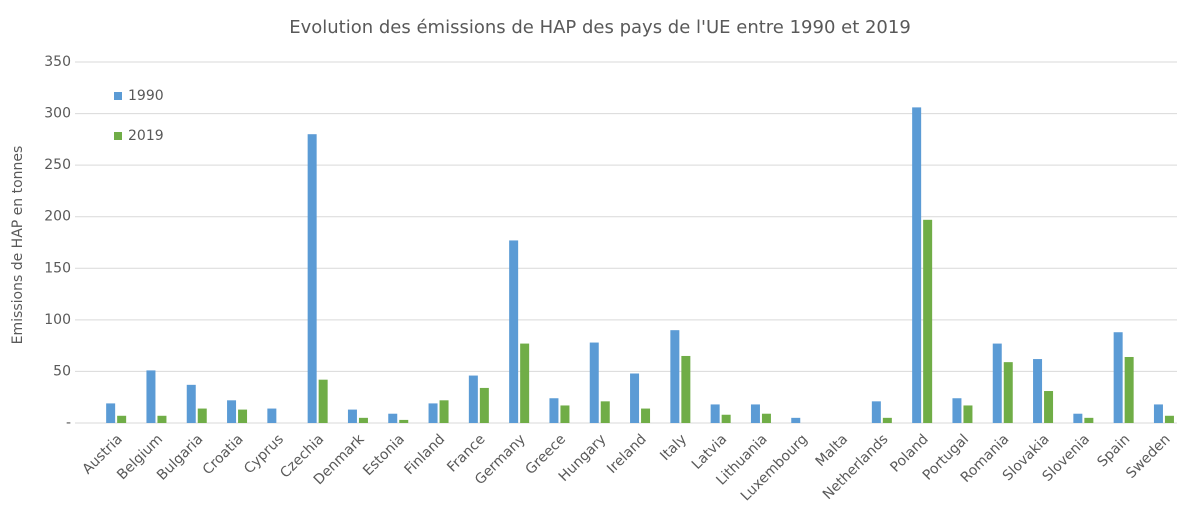 The image size is (1177, 517). I want to click on x-tick-label: Spain, so click(1113, 450).